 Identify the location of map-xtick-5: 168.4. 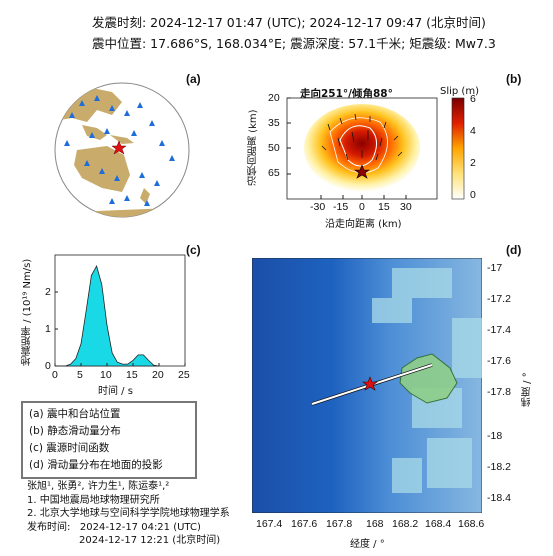
(438, 524).